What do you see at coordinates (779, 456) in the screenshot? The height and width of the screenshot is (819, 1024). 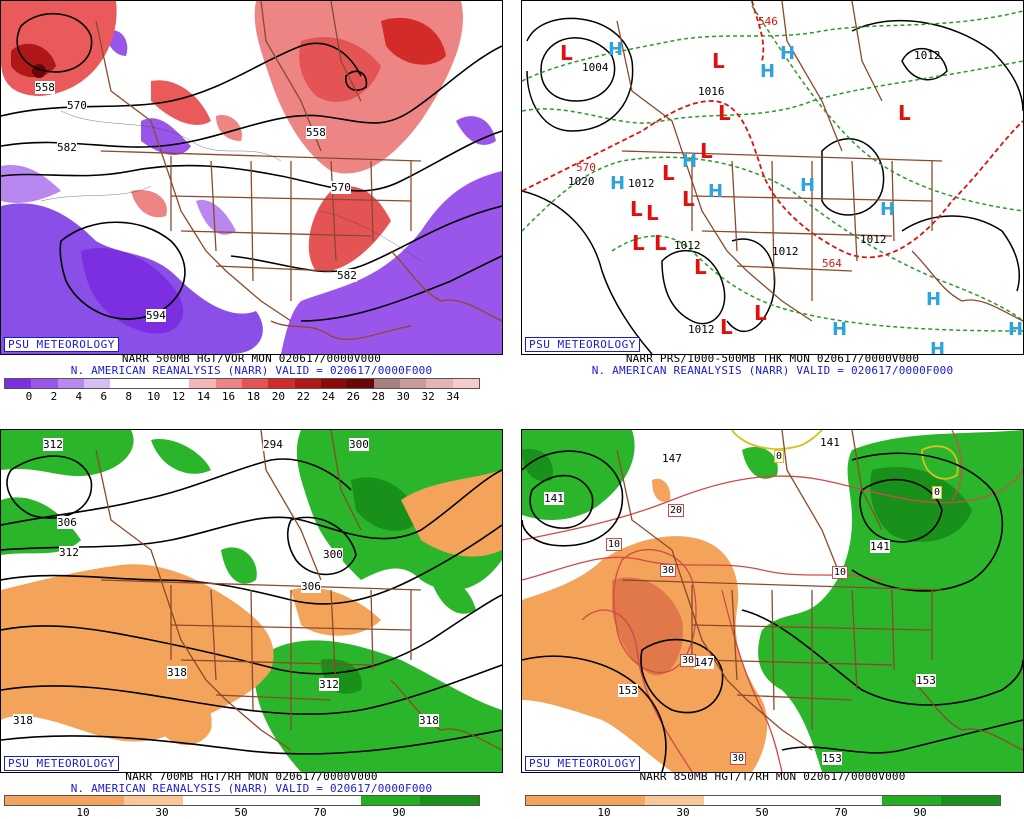 I see `temperature-label: 0` at bounding box center [779, 456].